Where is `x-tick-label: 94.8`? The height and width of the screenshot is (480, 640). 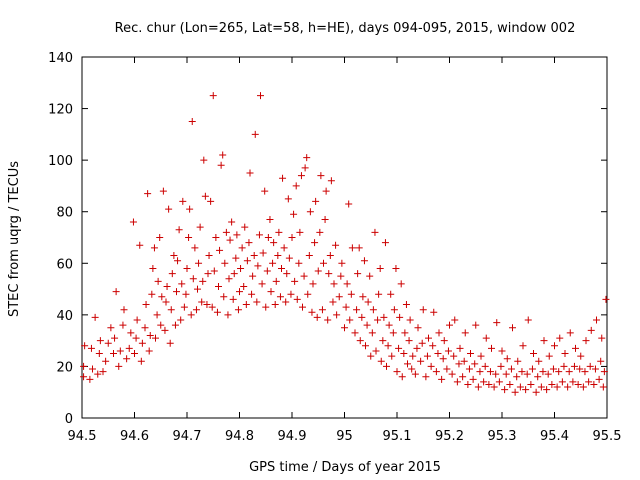
x-tick-label: 94.8 is located at coordinates (239, 436).